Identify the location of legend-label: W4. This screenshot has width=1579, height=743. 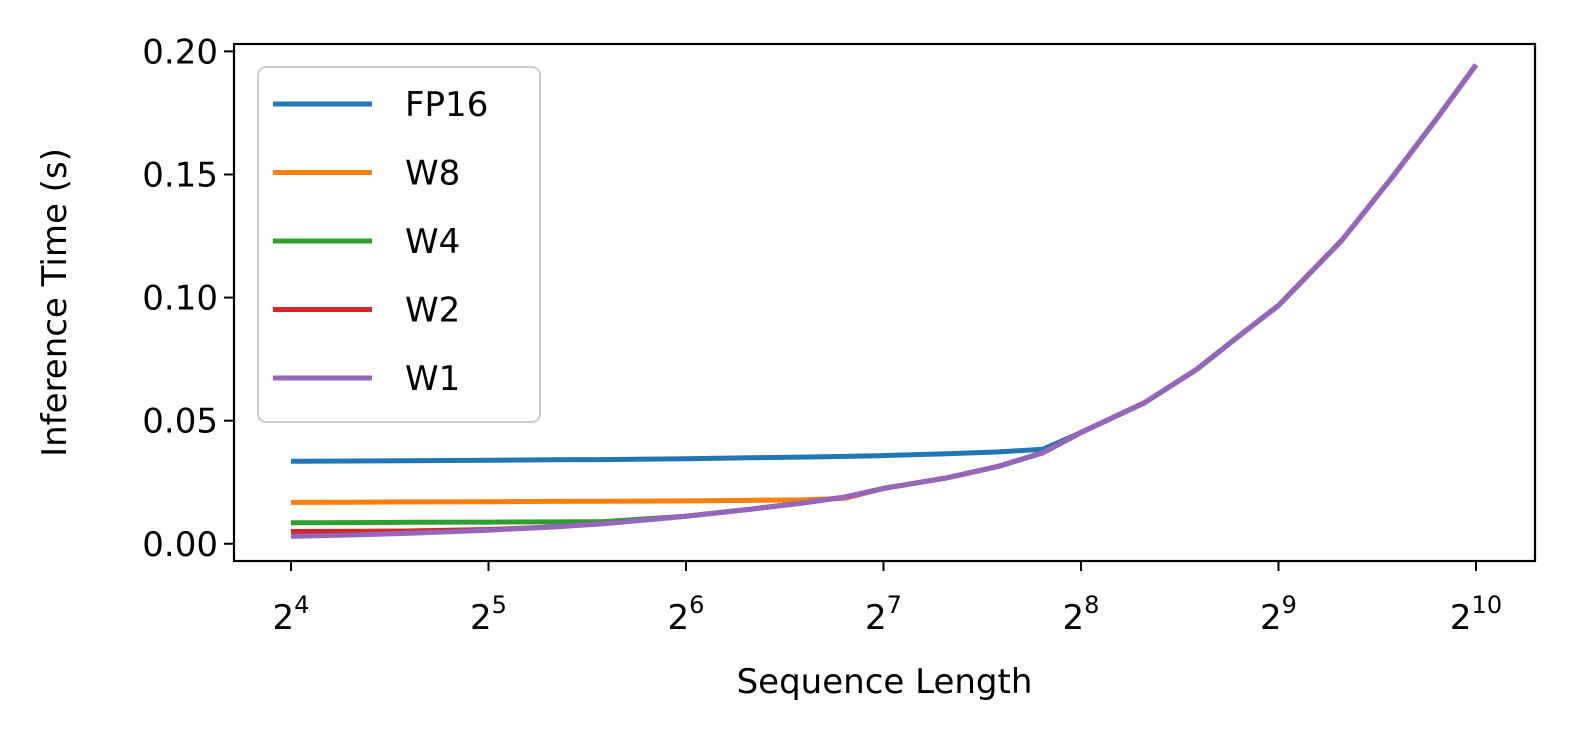
(432, 242).